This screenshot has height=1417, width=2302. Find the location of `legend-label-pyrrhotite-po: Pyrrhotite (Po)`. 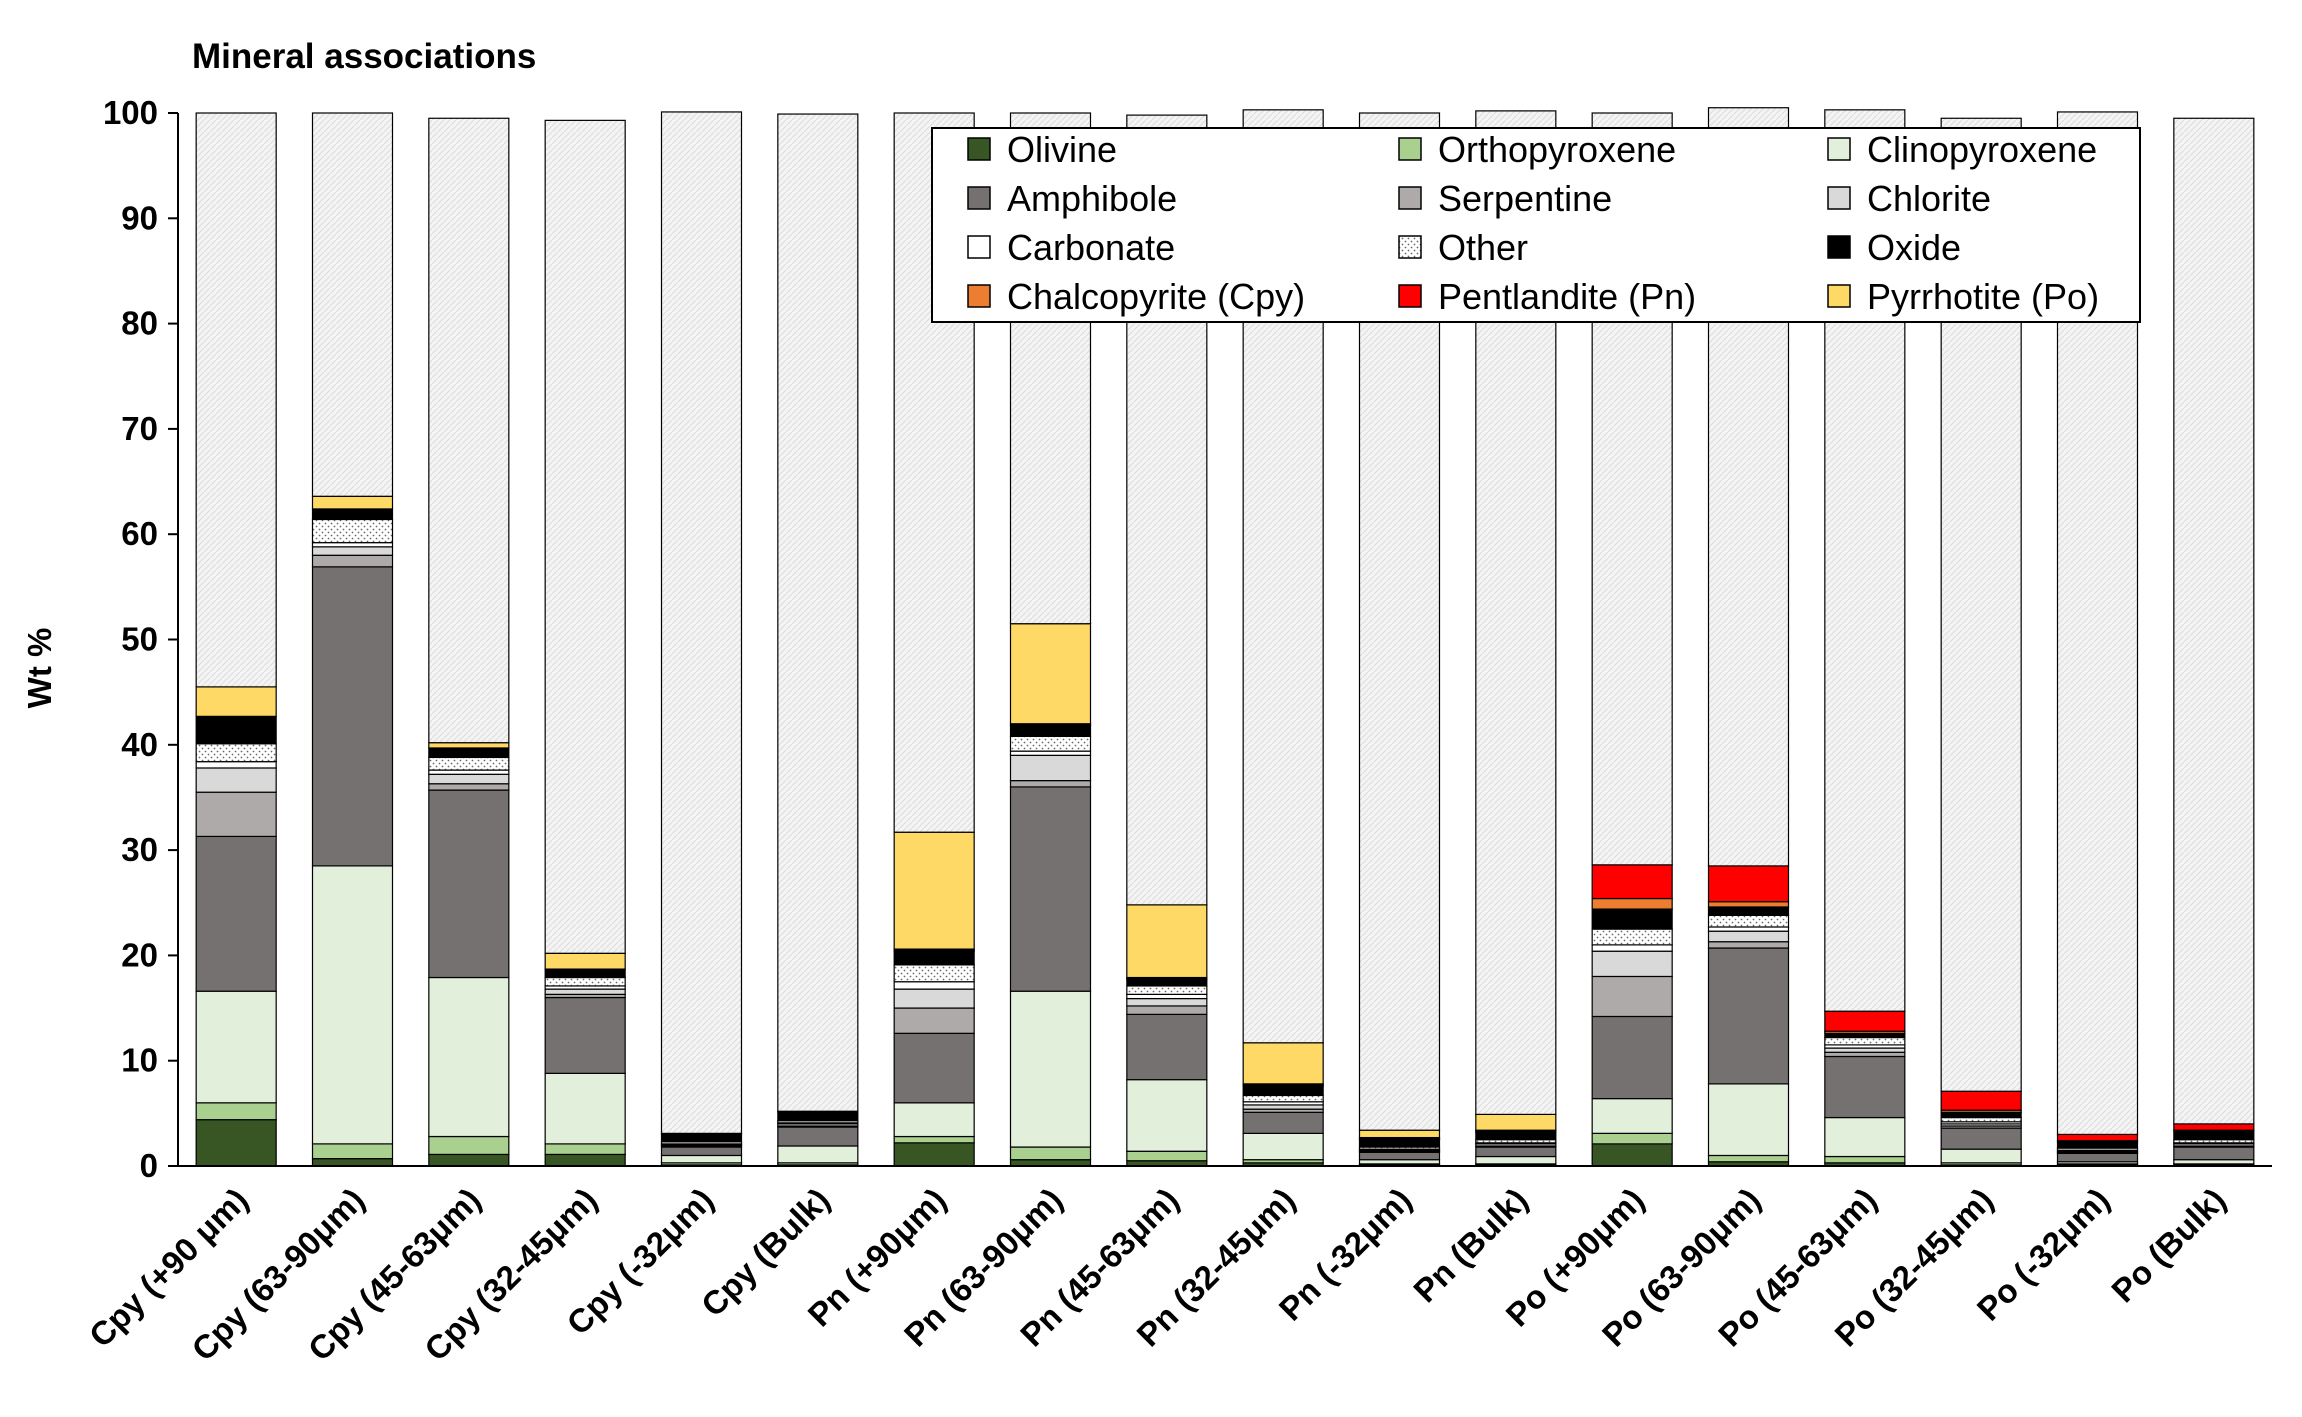

legend-label-pyrrhotite-po: Pyrrhotite (Po) is located at coordinates (1983, 296).